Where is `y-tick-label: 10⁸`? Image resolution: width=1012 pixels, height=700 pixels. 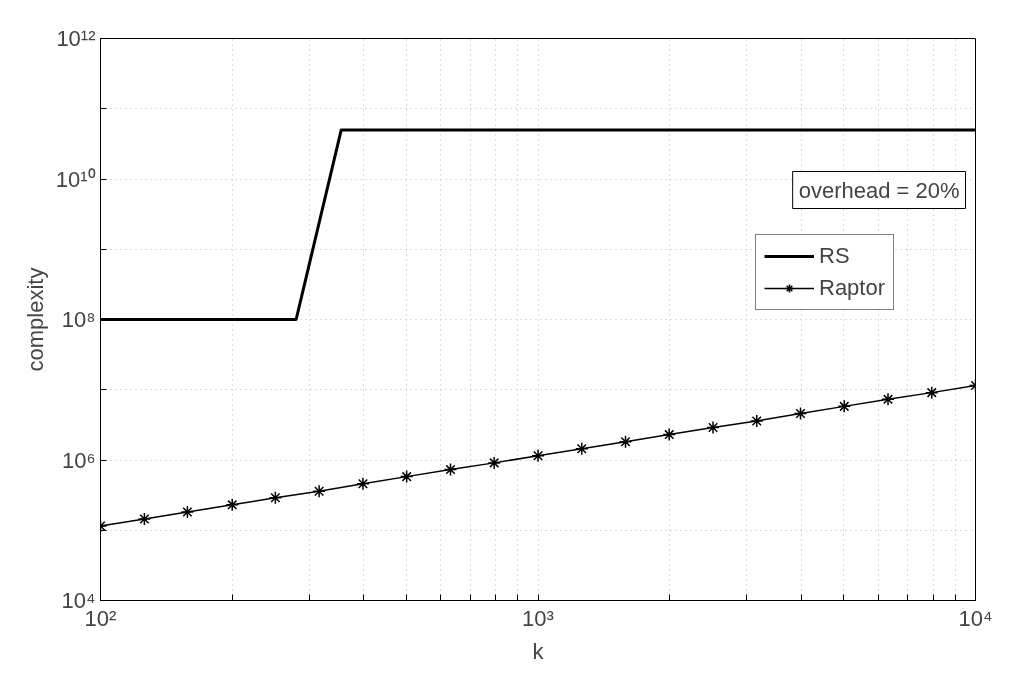 y-tick-label: 10⁸ is located at coordinates (78, 319).